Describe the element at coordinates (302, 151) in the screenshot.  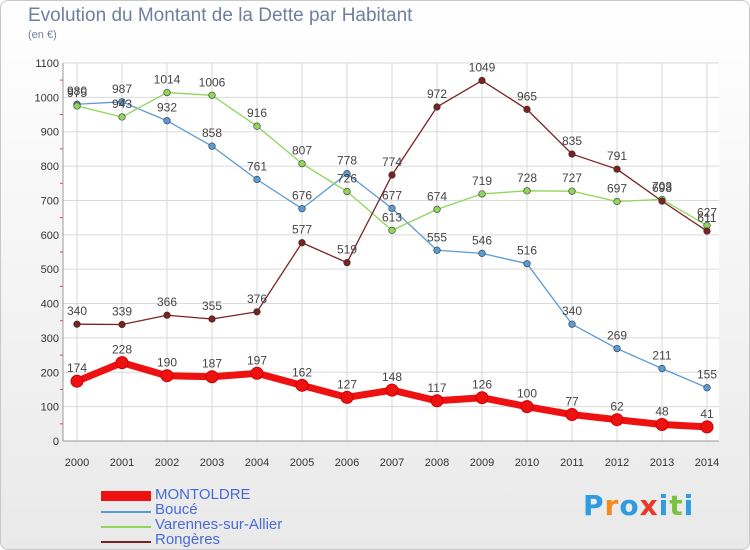
I see `data-label: 807` at that location.